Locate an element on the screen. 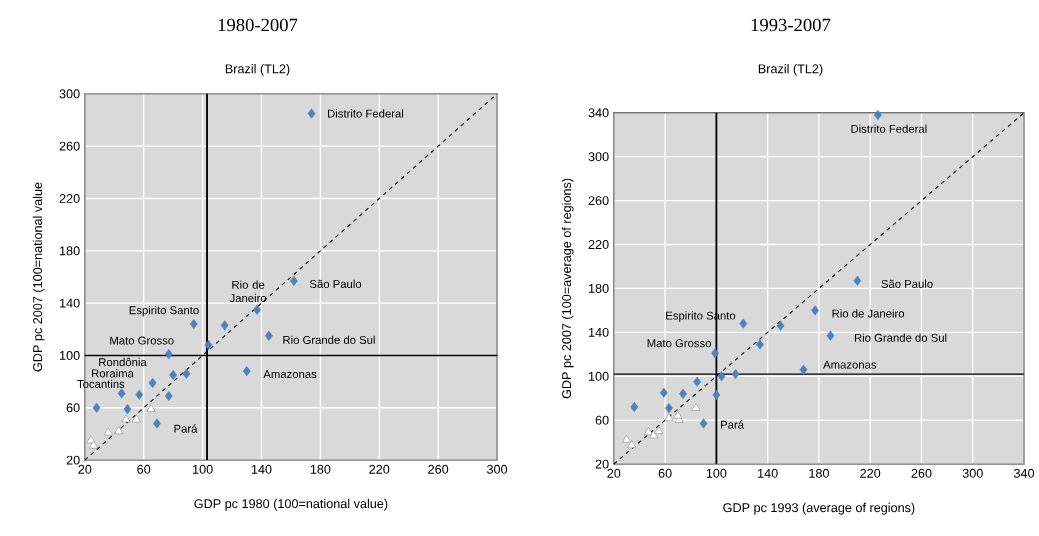 The height and width of the screenshot is (536, 1039). x-axis-title: GDP pc 1993 (average of regions) is located at coordinates (819, 508).